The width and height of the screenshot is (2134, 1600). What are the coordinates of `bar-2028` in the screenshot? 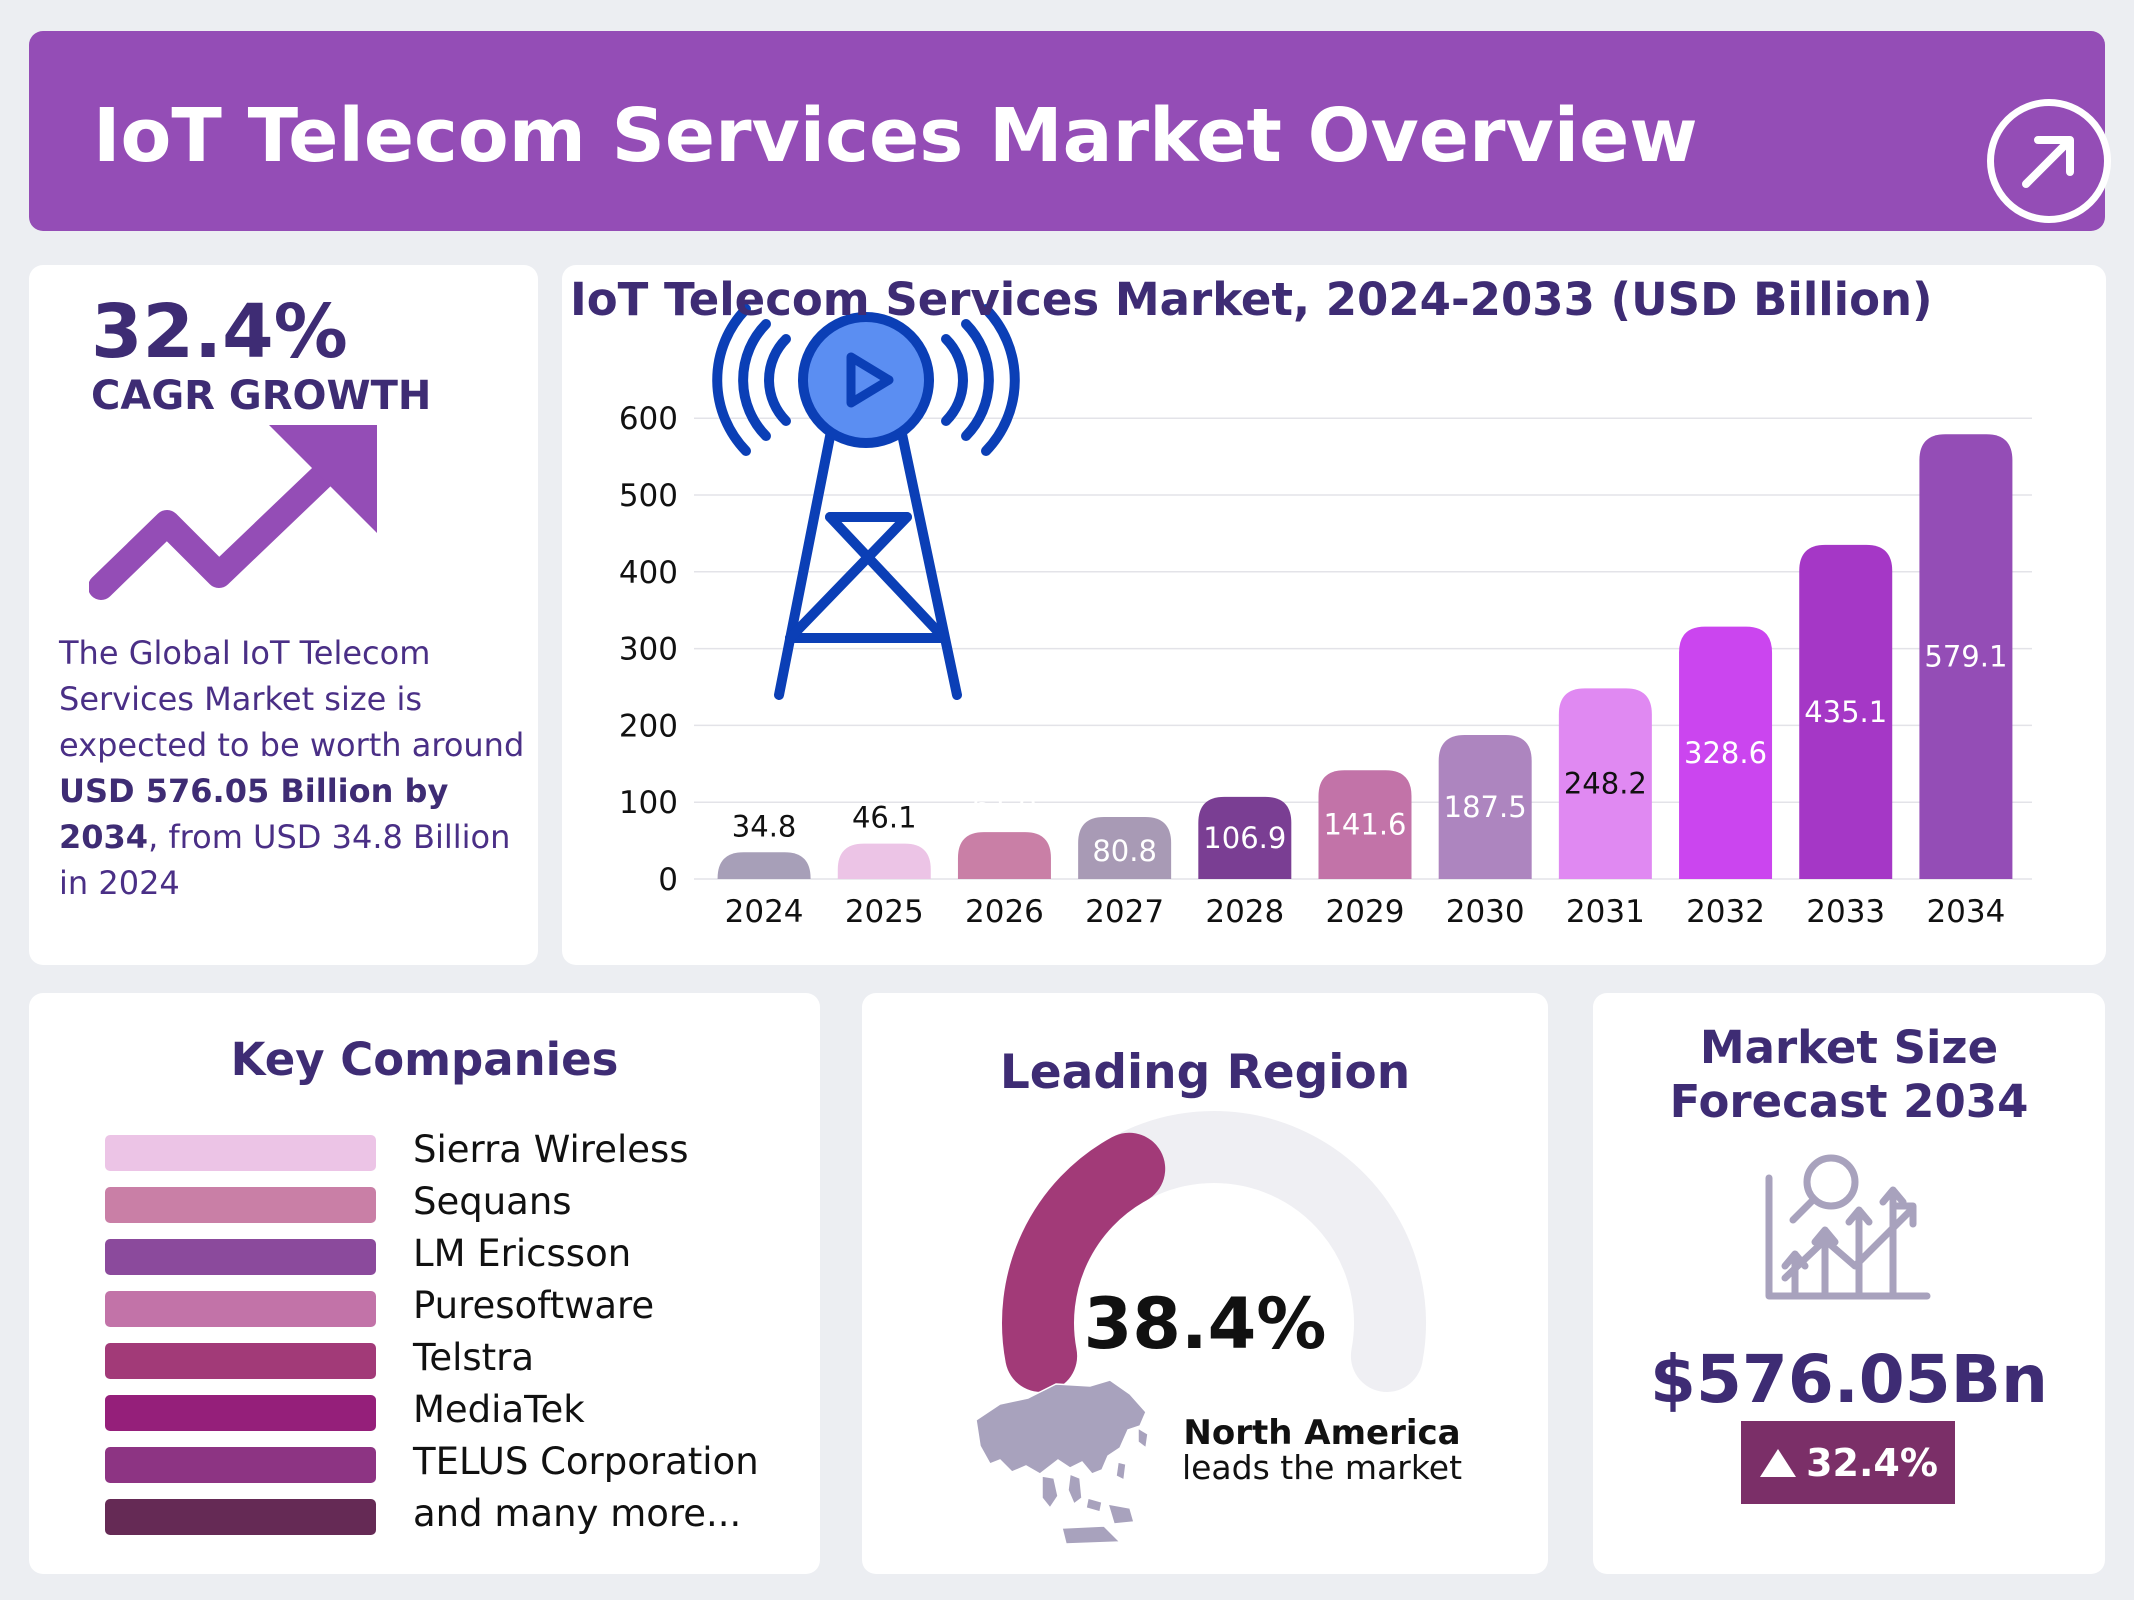 It's located at (1245, 837).